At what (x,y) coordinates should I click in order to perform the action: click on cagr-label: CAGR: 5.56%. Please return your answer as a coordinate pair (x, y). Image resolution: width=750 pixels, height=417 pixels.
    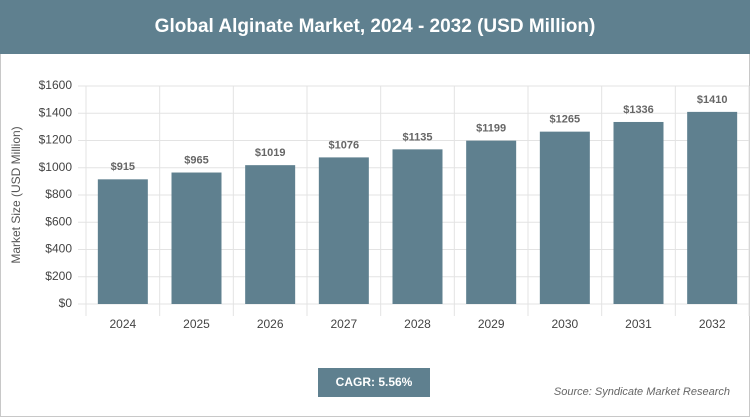
    Looking at the image, I should click on (374, 382).